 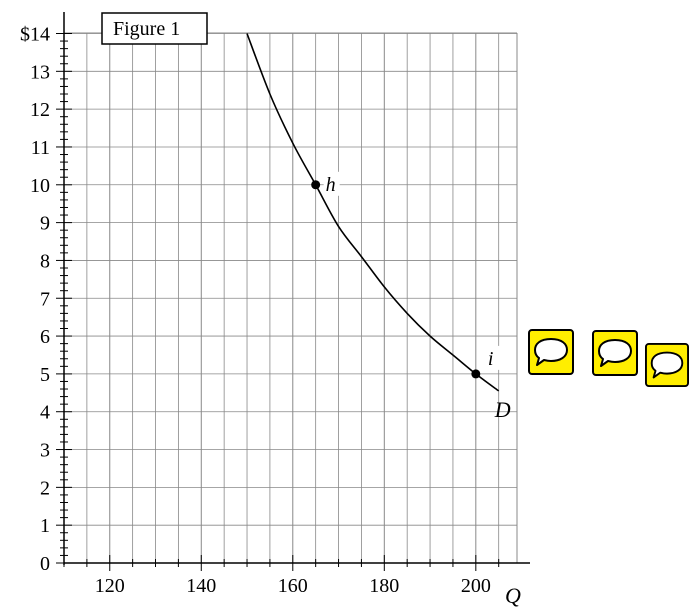 I want to click on y-tick-label: 9, so click(x=45, y=224).